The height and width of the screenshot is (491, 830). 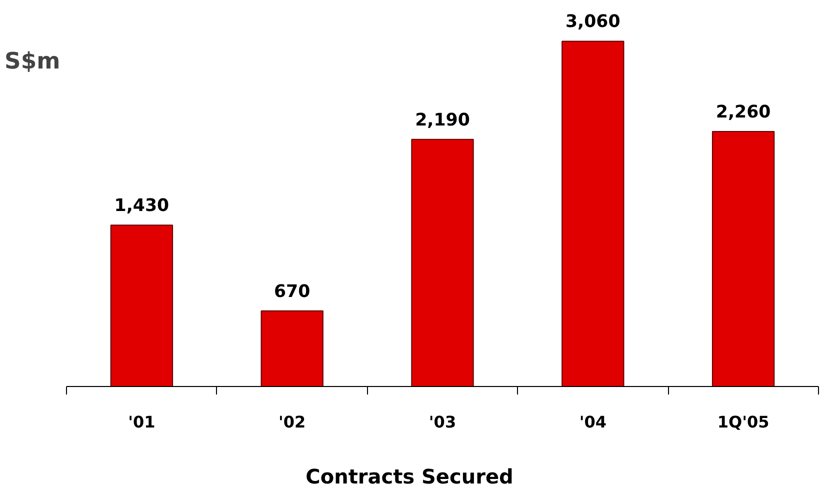 What do you see at coordinates (592, 22) in the screenshot?
I see `data-label: 3,060` at bounding box center [592, 22].